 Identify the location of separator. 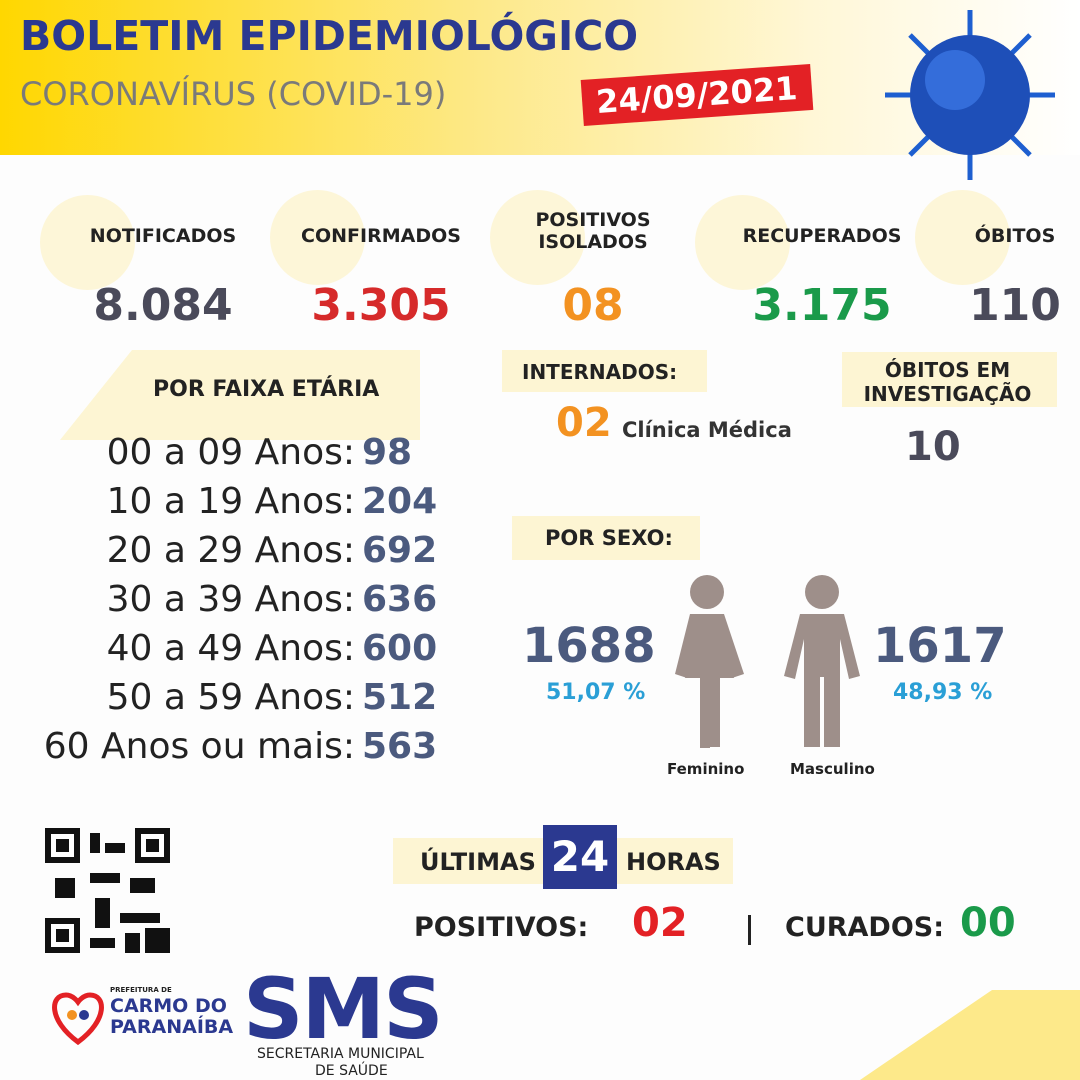
(749, 930).